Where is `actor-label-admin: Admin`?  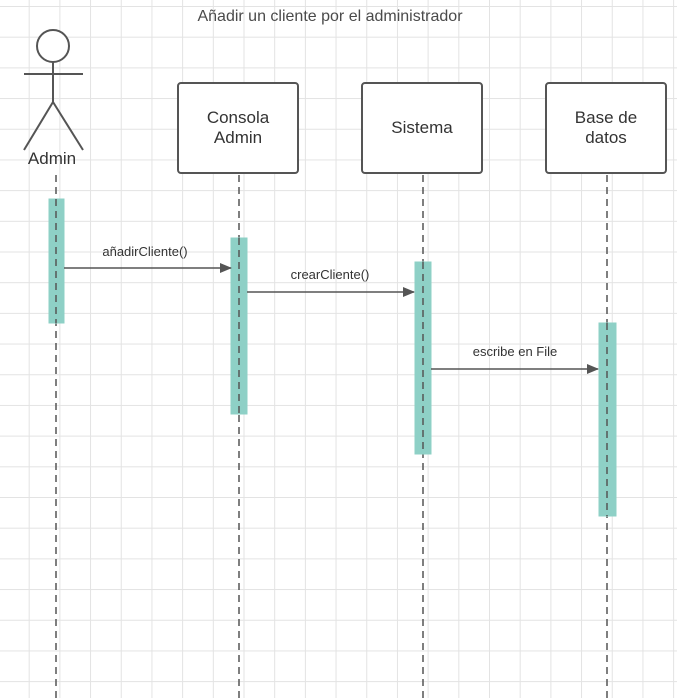 actor-label-admin: Admin is located at coordinates (52, 159).